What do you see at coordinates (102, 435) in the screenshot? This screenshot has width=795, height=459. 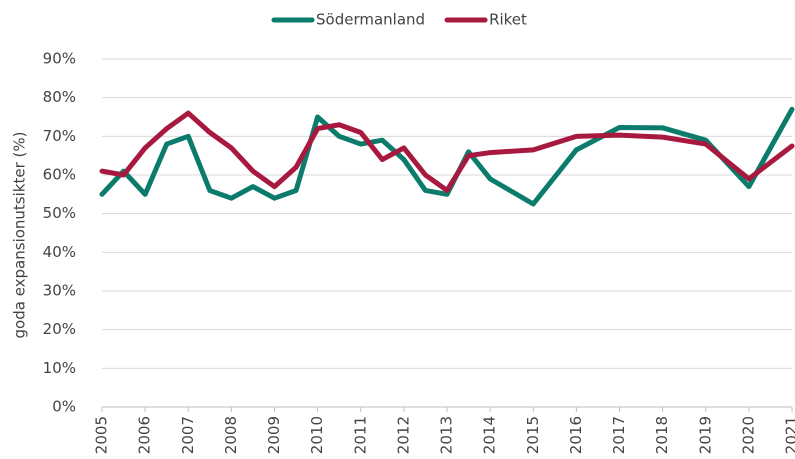 I see `x-tick-label: 2005` at bounding box center [102, 435].